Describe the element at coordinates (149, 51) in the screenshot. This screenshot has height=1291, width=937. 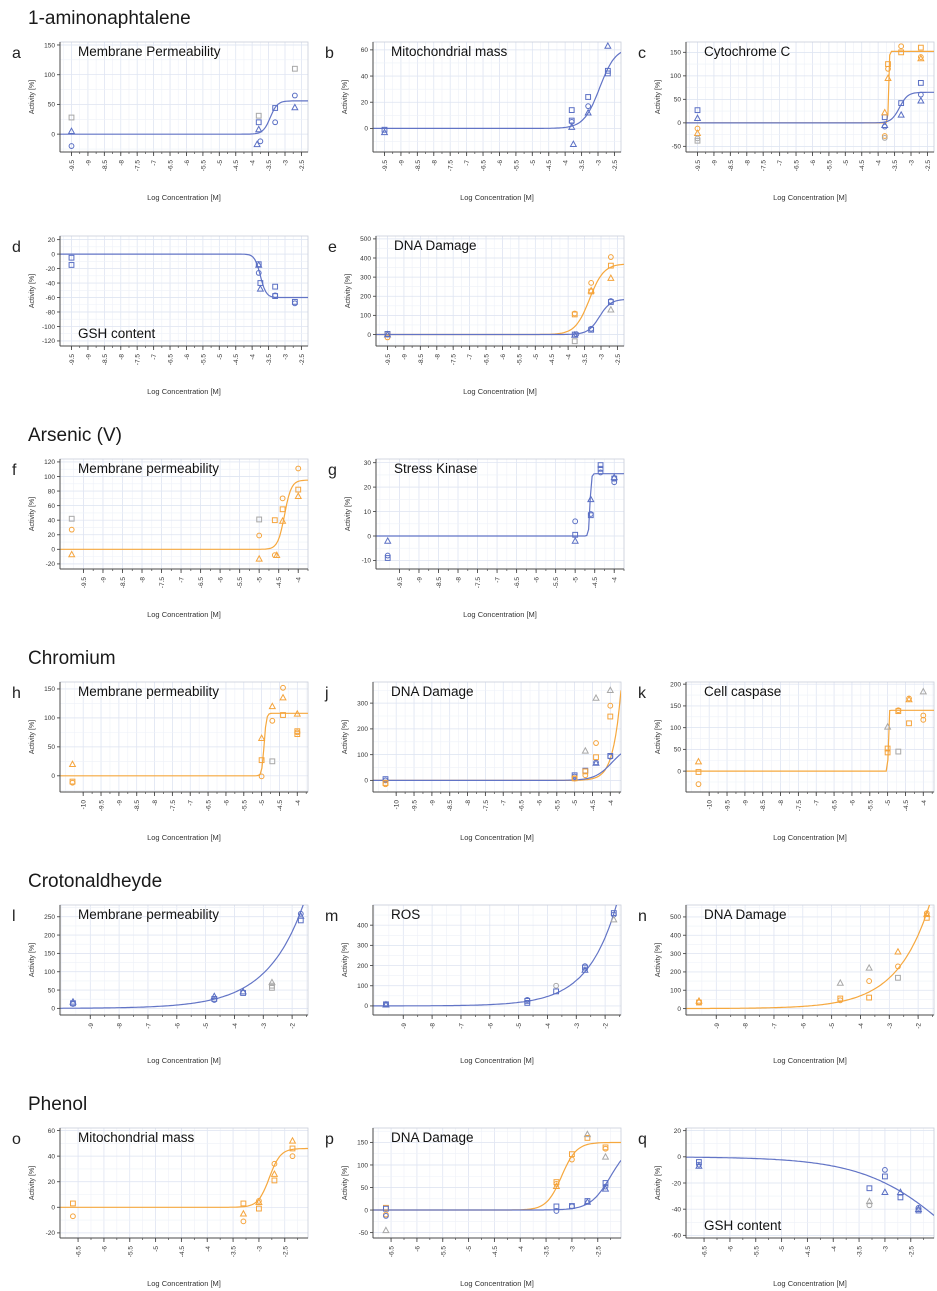
I see `panel-title-a: Membrane Permeability` at that location.